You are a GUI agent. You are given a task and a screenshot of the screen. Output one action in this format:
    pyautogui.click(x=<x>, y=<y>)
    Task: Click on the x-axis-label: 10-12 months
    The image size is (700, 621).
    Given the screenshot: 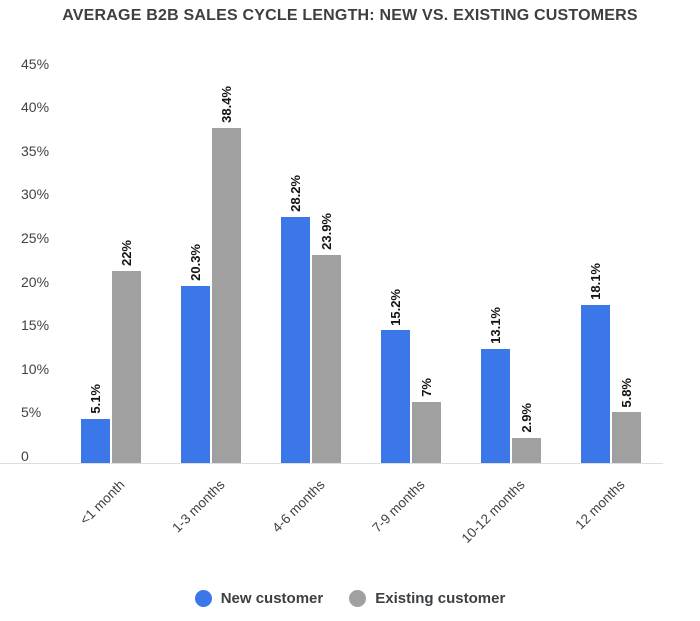 What is the action you would take?
    pyautogui.click(x=493, y=511)
    